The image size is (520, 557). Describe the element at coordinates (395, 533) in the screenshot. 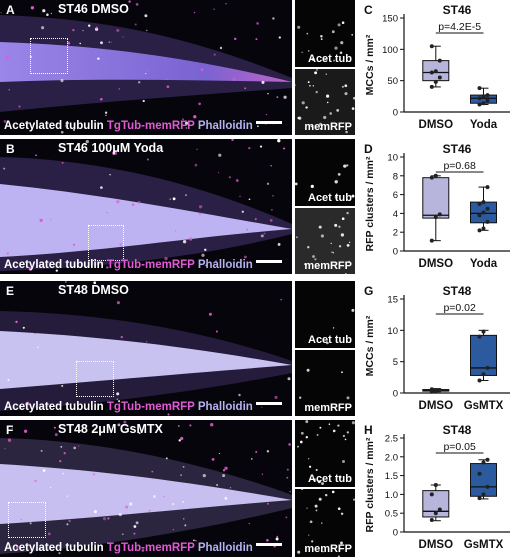

I see `y-tick-label: 0` at that location.